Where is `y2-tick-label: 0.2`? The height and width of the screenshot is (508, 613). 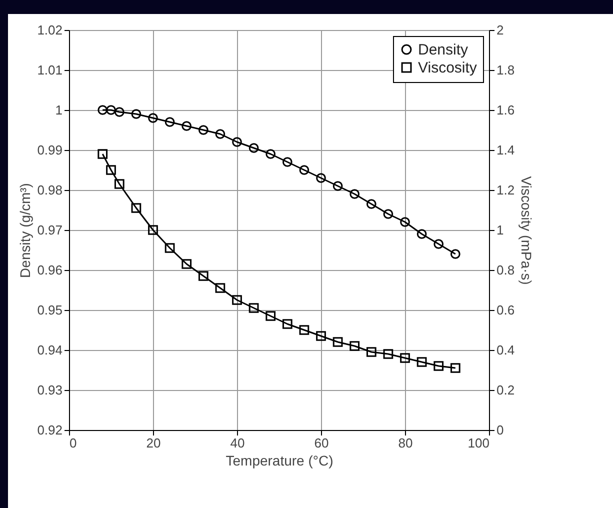
y2-tick-label: 0.2 is located at coordinates (505, 390).